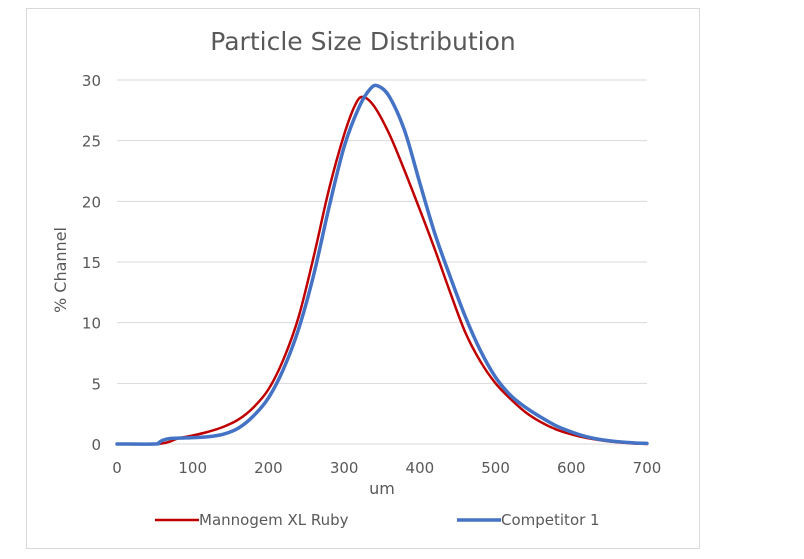 The height and width of the screenshot is (559, 804). What do you see at coordinates (96, 445) in the screenshot?
I see `y-tick-label: 0` at bounding box center [96, 445].